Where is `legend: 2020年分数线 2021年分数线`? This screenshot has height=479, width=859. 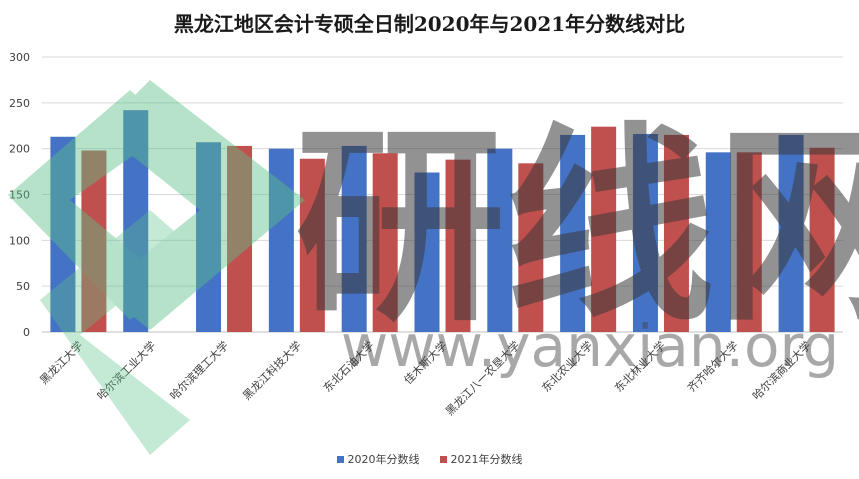
legend: 2020年分数线 2021年分数线 is located at coordinates (429, 459).